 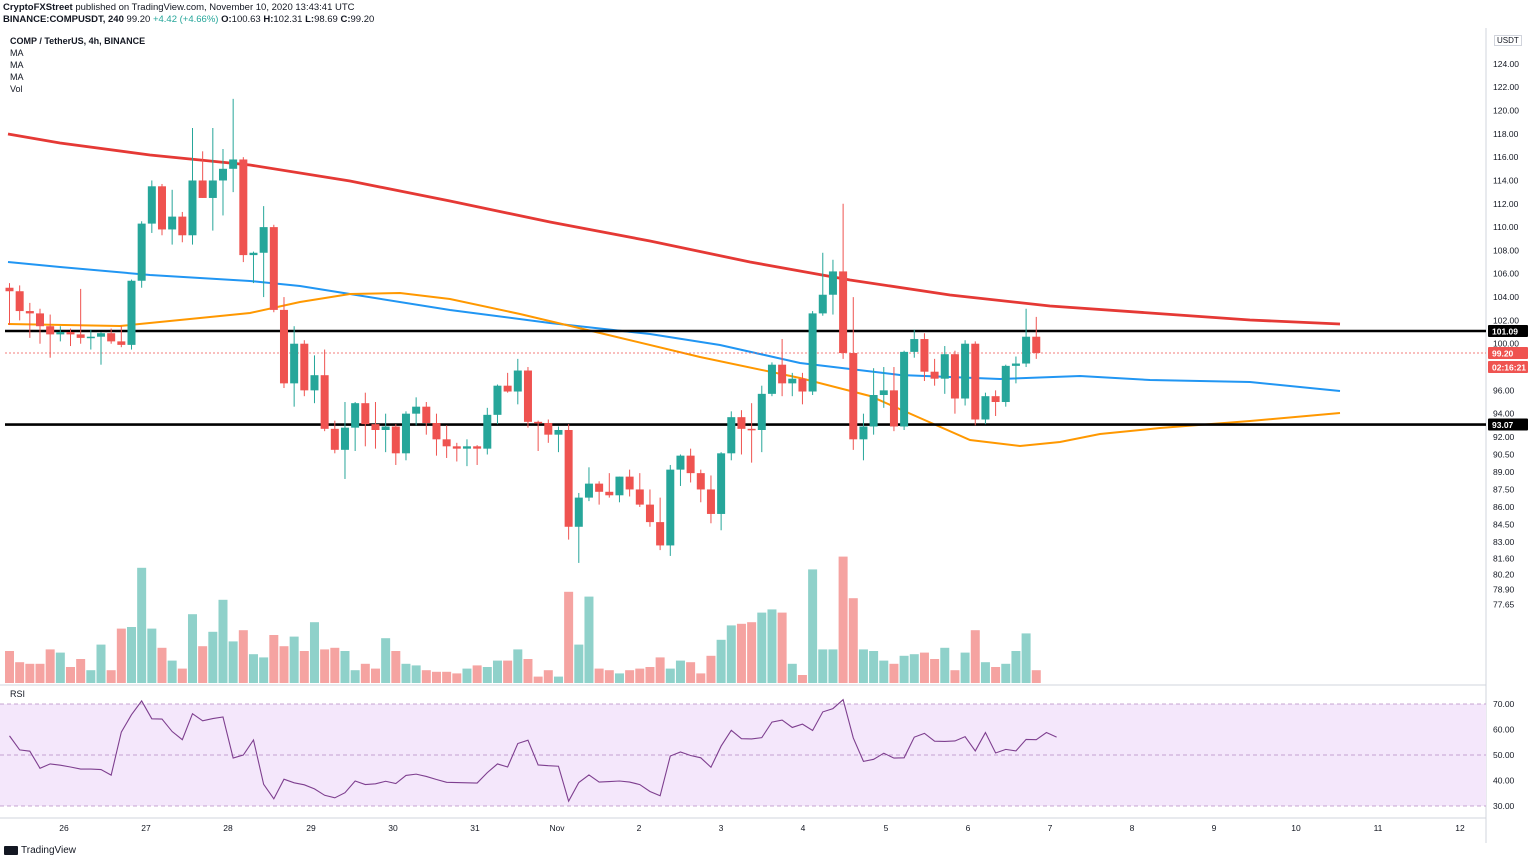 I want to click on legend-ma-2: MA, so click(x=17, y=65).